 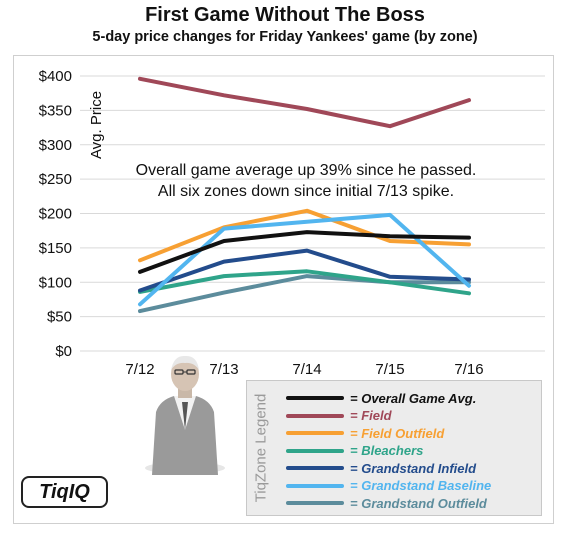 What do you see at coordinates (413, 468) in the screenshot?
I see `legend-label: = Grandstand Infield` at bounding box center [413, 468].